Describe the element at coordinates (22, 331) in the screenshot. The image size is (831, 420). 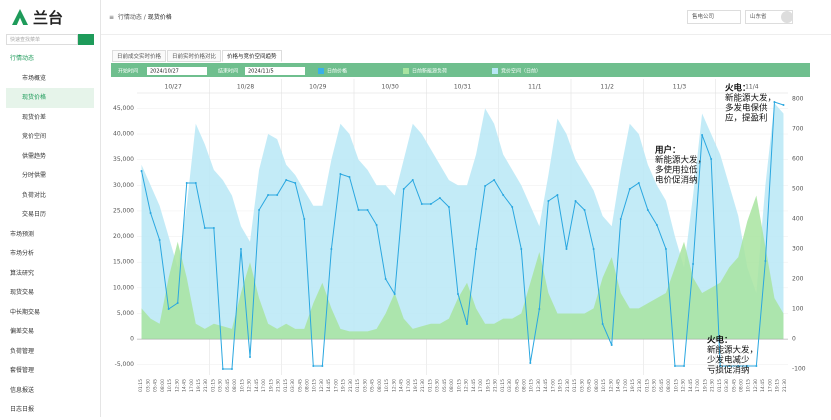
I see `menu-item: 偏差交易` at that location.